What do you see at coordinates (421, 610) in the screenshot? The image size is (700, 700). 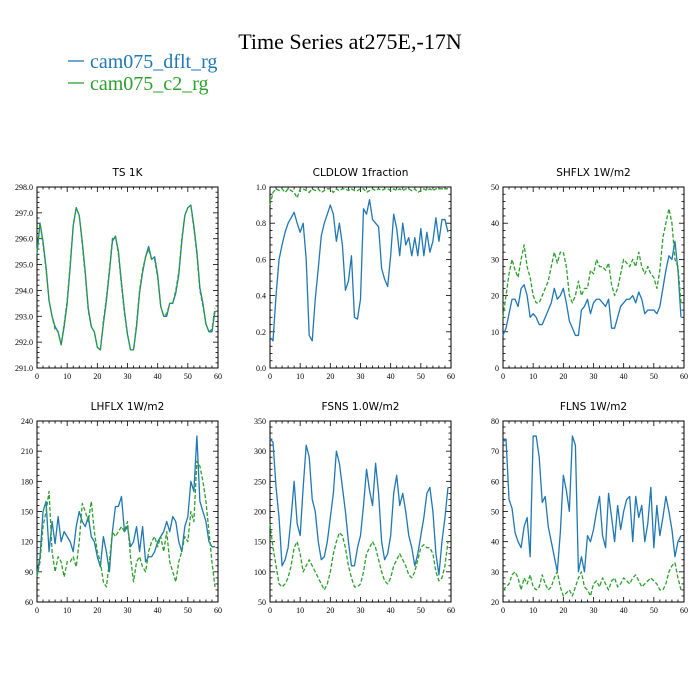 I see `x-tick-label-fsns: 50` at bounding box center [421, 610].